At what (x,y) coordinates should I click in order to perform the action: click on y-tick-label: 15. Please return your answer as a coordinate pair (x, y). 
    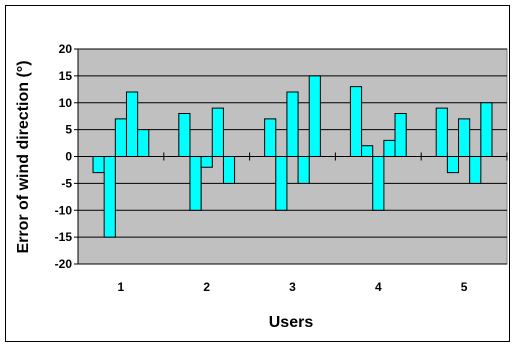
    Looking at the image, I should click on (66, 76).